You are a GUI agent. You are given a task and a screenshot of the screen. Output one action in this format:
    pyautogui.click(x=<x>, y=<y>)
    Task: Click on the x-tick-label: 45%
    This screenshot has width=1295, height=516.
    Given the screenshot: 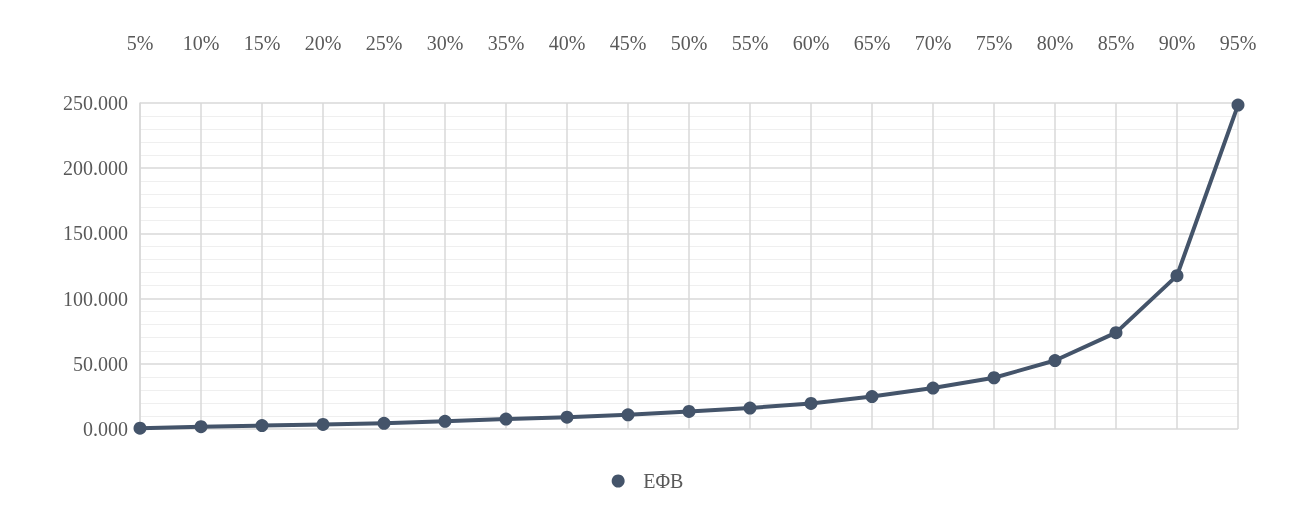 What is the action you would take?
    pyautogui.click(x=628, y=43)
    